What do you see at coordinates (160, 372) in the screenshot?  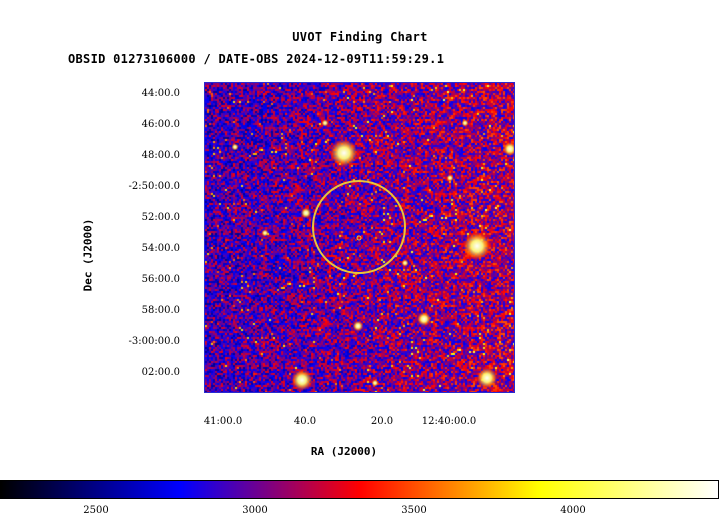 I see `y-tick-label: 02:00.0` at bounding box center [160, 372].